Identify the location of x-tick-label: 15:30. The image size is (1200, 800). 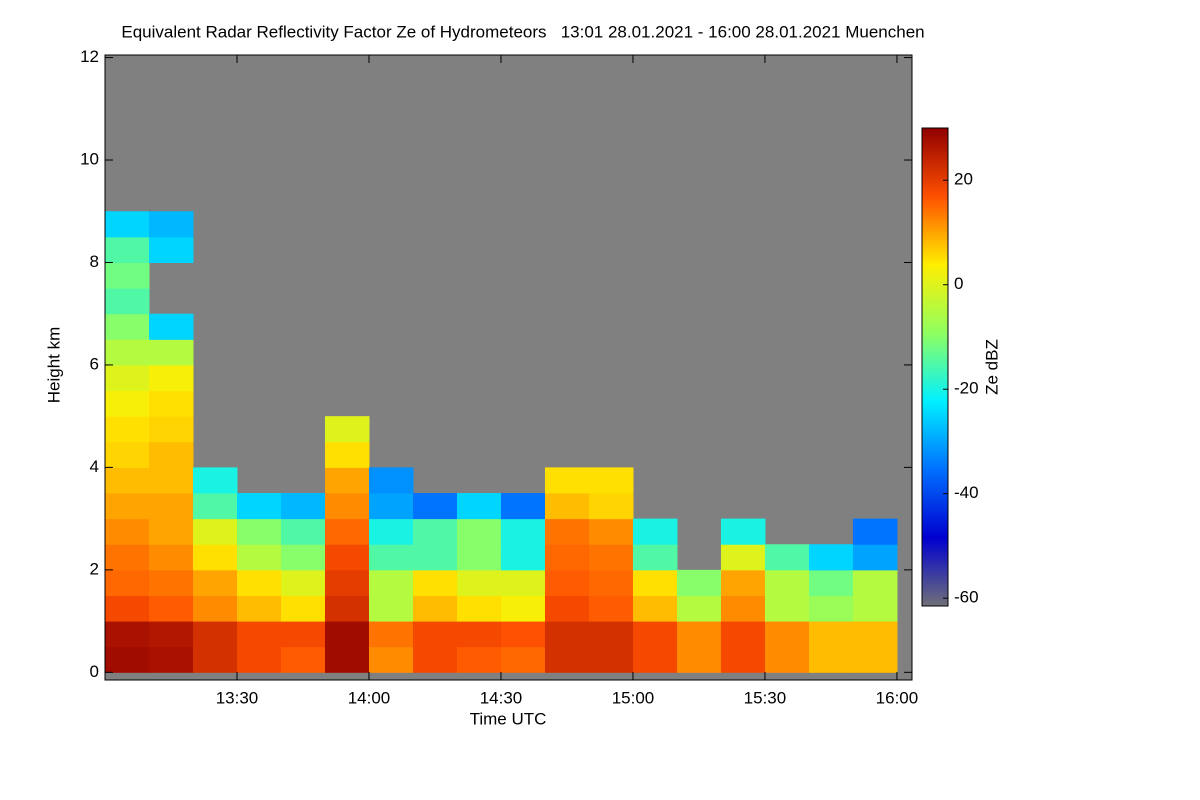
(765, 697).